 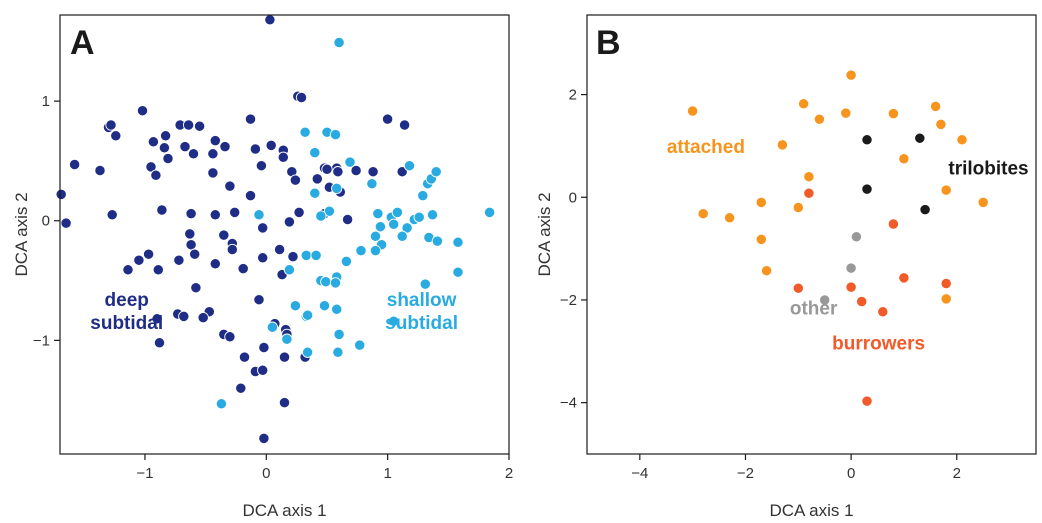 What do you see at coordinates (568, 300) in the screenshot?
I see `y-tick-label: −2` at bounding box center [568, 300].